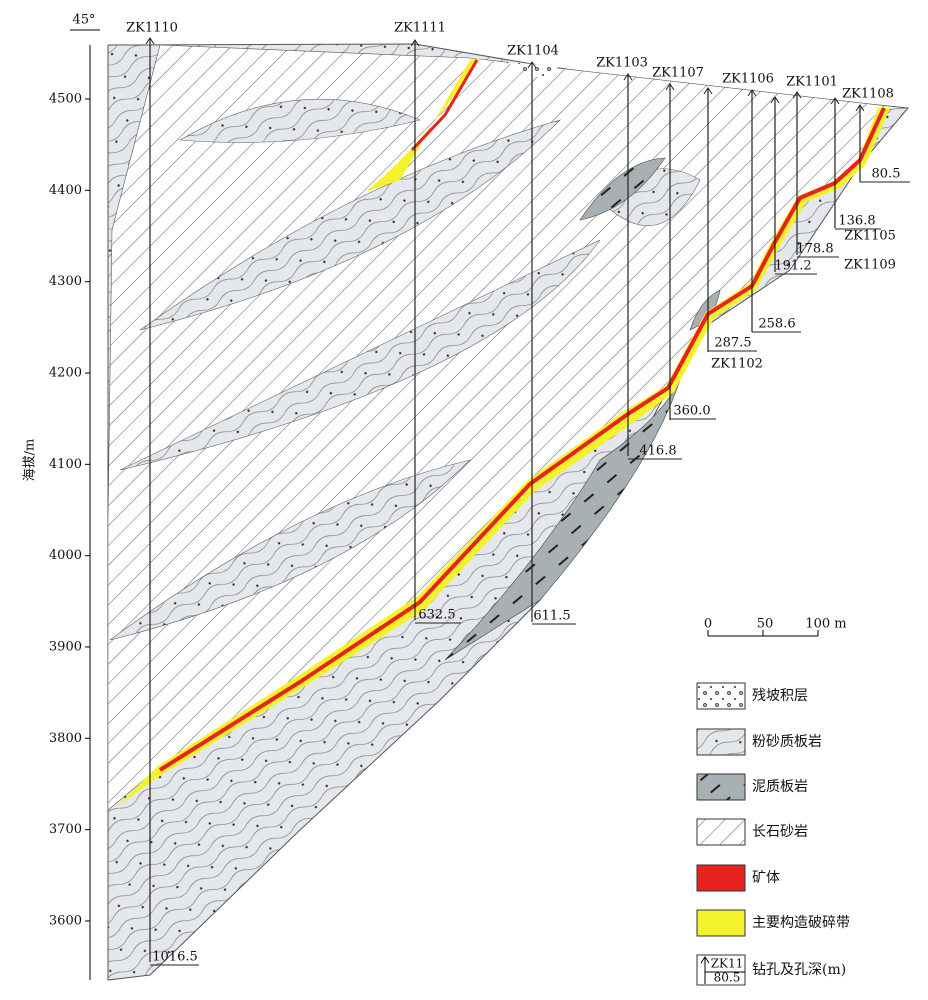 The width and height of the screenshot is (928, 1000). What do you see at coordinates (799, 970) in the screenshot?
I see `legend-label: 钻孔及孔深(m)` at bounding box center [799, 970].